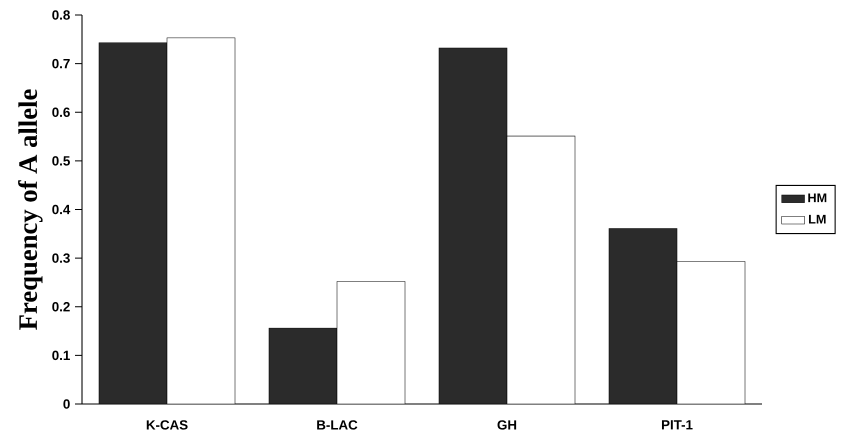  I want to click on y-tick-label: 0.6, so click(61, 112).